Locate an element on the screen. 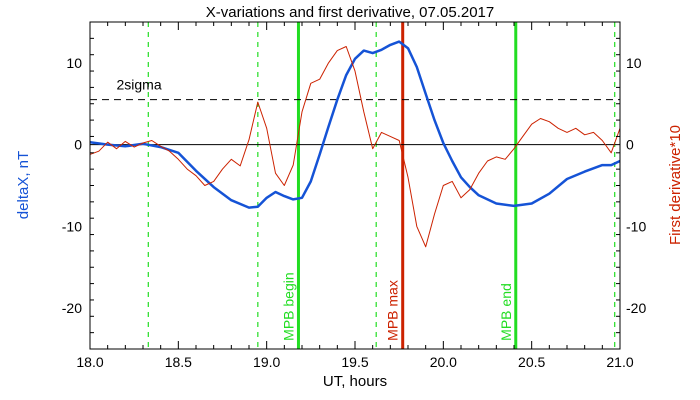 The height and width of the screenshot is (400, 700). x-tick-label: 20.0 is located at coordinates (443, 362).